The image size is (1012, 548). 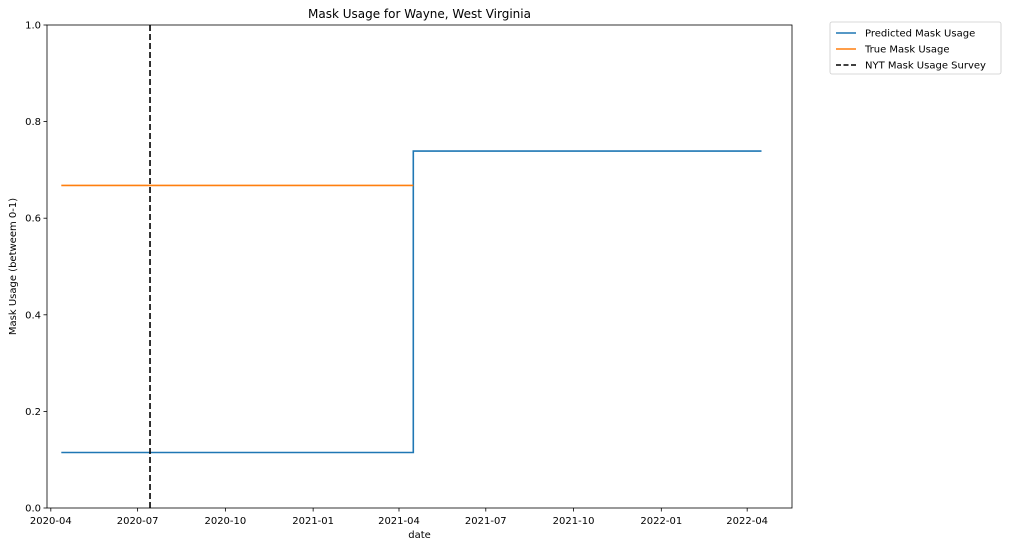 What do you see at coordinates (419, 14) in the screenshot?
I see `chart-title: Mask Usage for Wayne, West Virginia` at bounding box center [419, 14].